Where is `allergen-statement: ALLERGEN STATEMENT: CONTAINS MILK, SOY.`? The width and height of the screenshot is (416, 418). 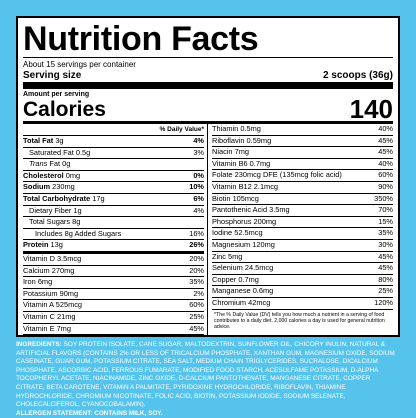
allergen-statement: ALLERGEN STATEMENT: CONTAINS MILK, SOY. is located at coordinates (89, 413).